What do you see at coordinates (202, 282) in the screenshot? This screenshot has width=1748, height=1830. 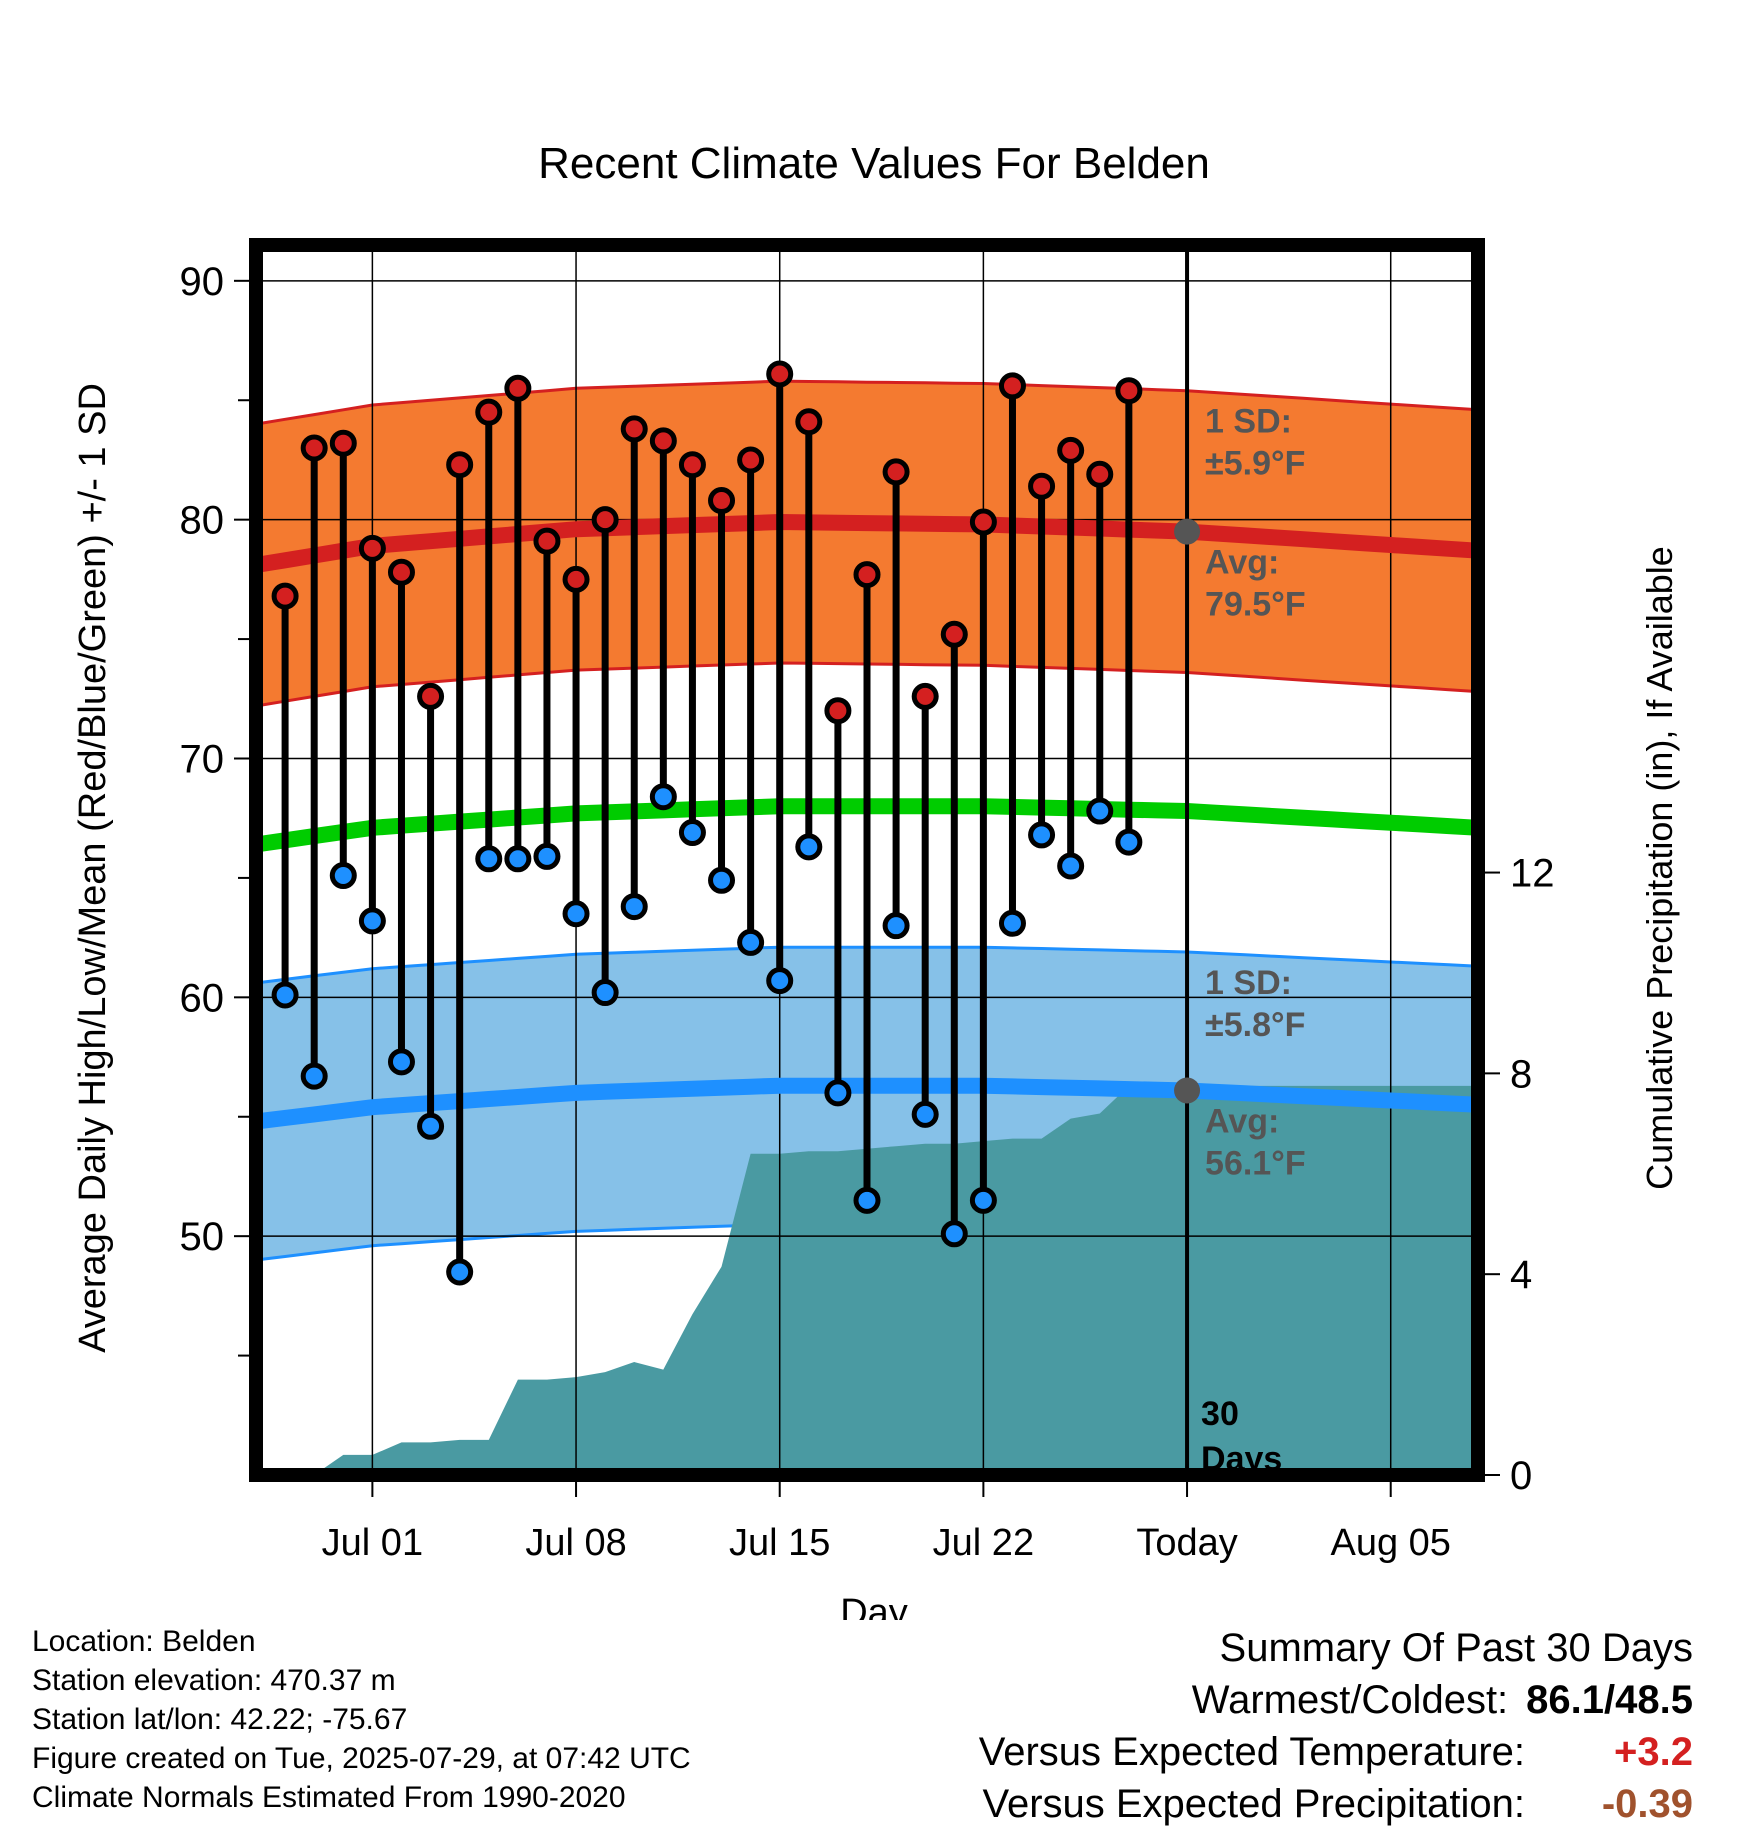 I see `y-tick-label: 90` at bounding box center [202, 282].